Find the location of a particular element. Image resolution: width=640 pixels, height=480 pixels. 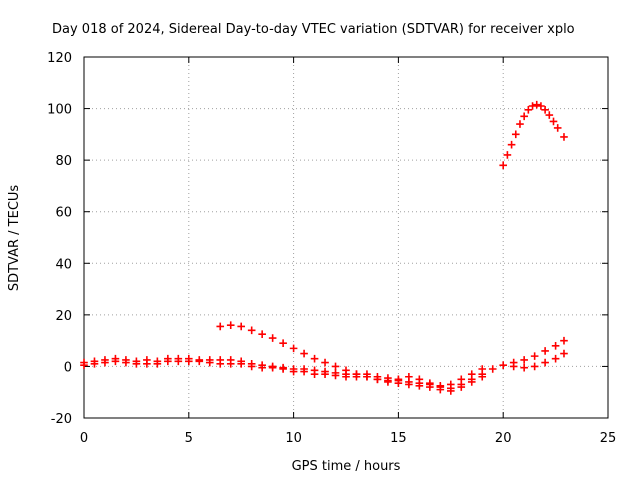

y-tick-label: 100 is located at coordinates (59, 110).